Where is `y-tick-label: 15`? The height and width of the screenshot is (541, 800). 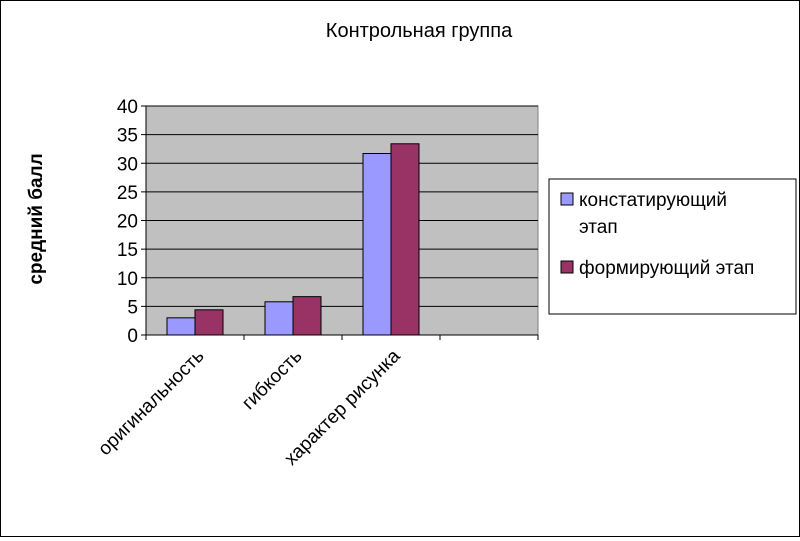
y-tick-label: 15 is located at coordinates (127, 250).